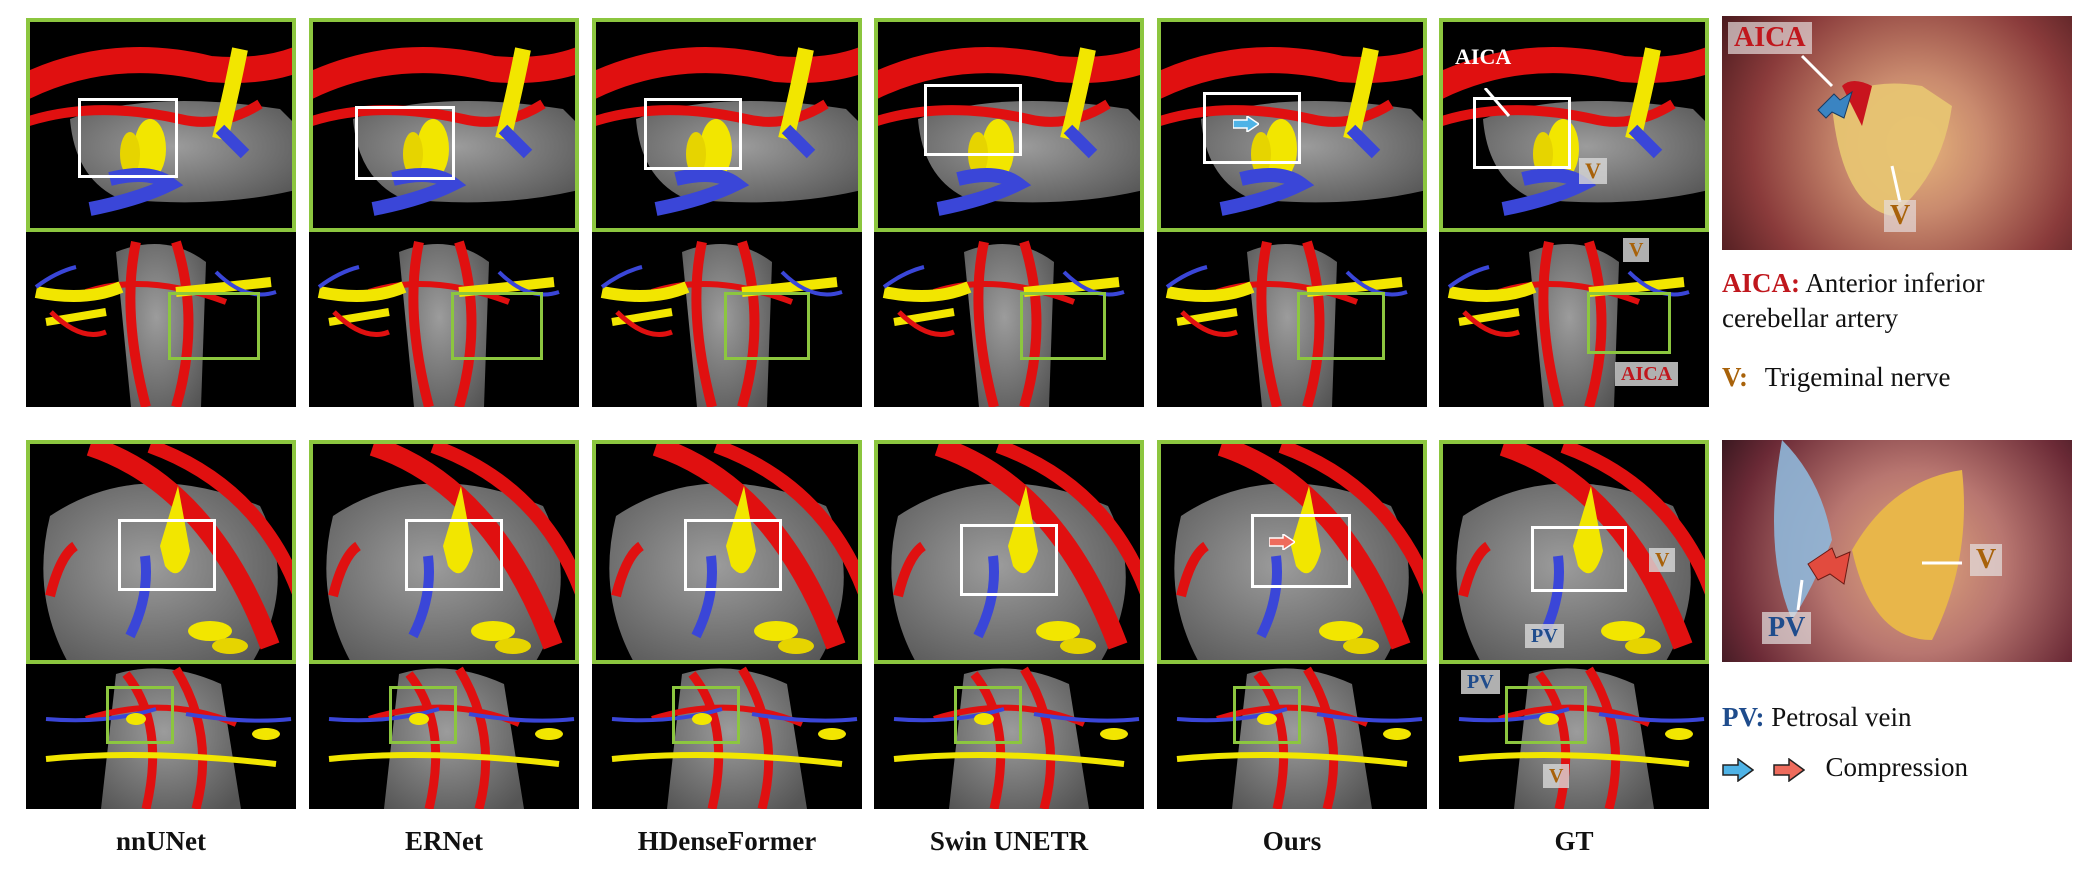 The image size is (2097, 876). I want to click on legend-aica-text-2: cerebellar artery, so click(1810, 318).